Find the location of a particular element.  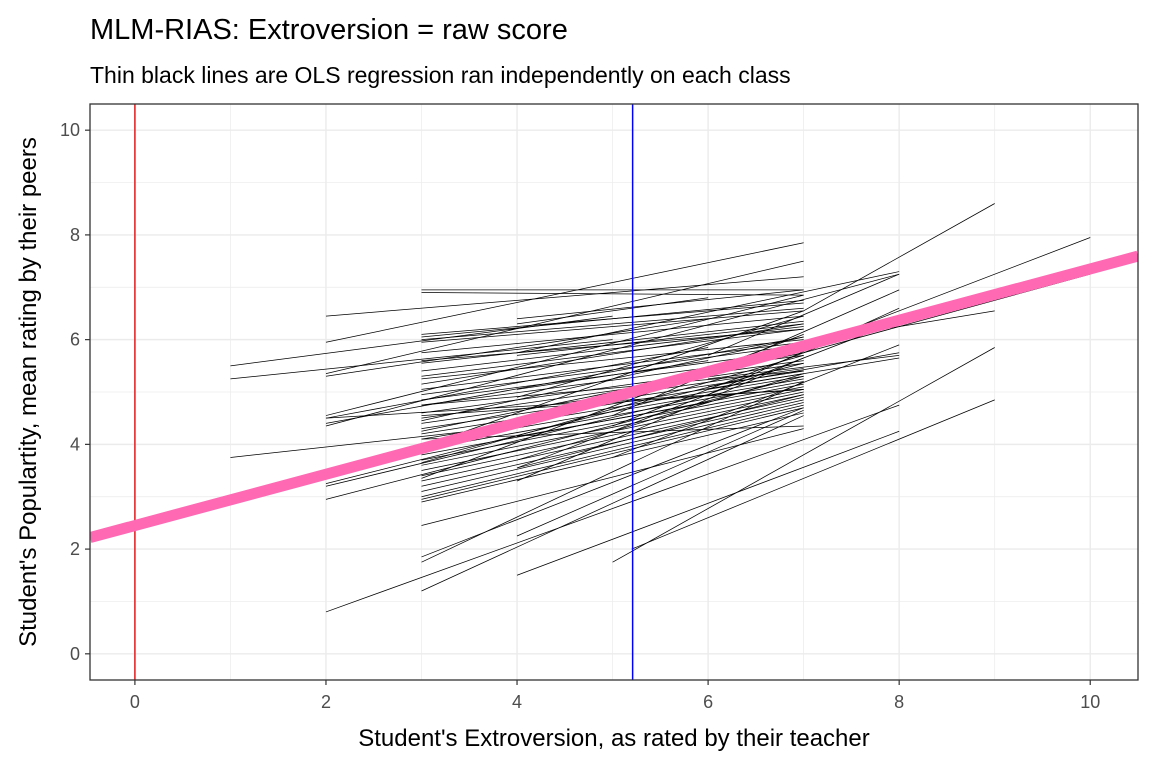

x-tick-label: 6 is located at coordinates (708, 702).